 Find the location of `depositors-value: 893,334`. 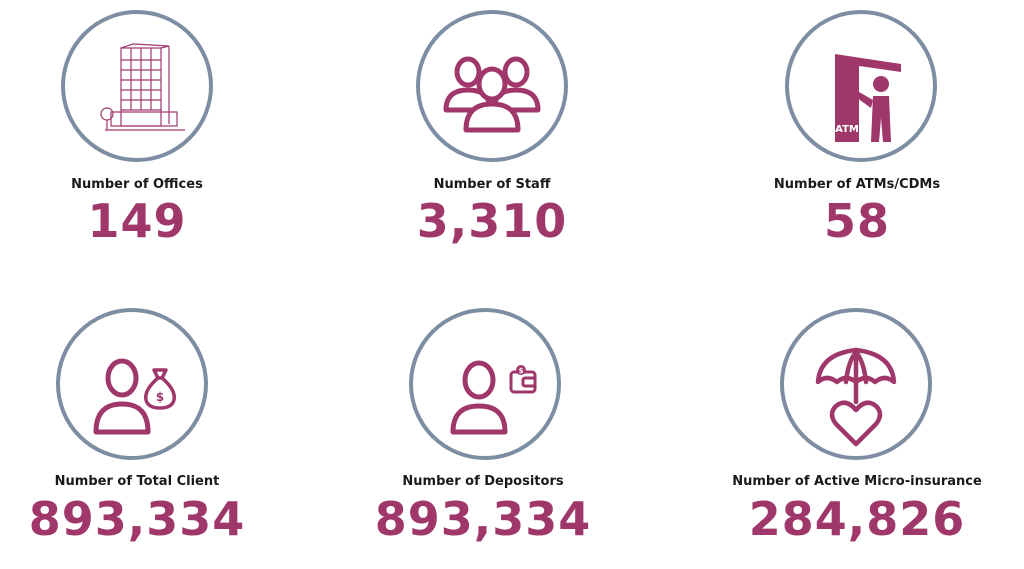

depositors-value: 893,334 is located at coordinates (483, 519).